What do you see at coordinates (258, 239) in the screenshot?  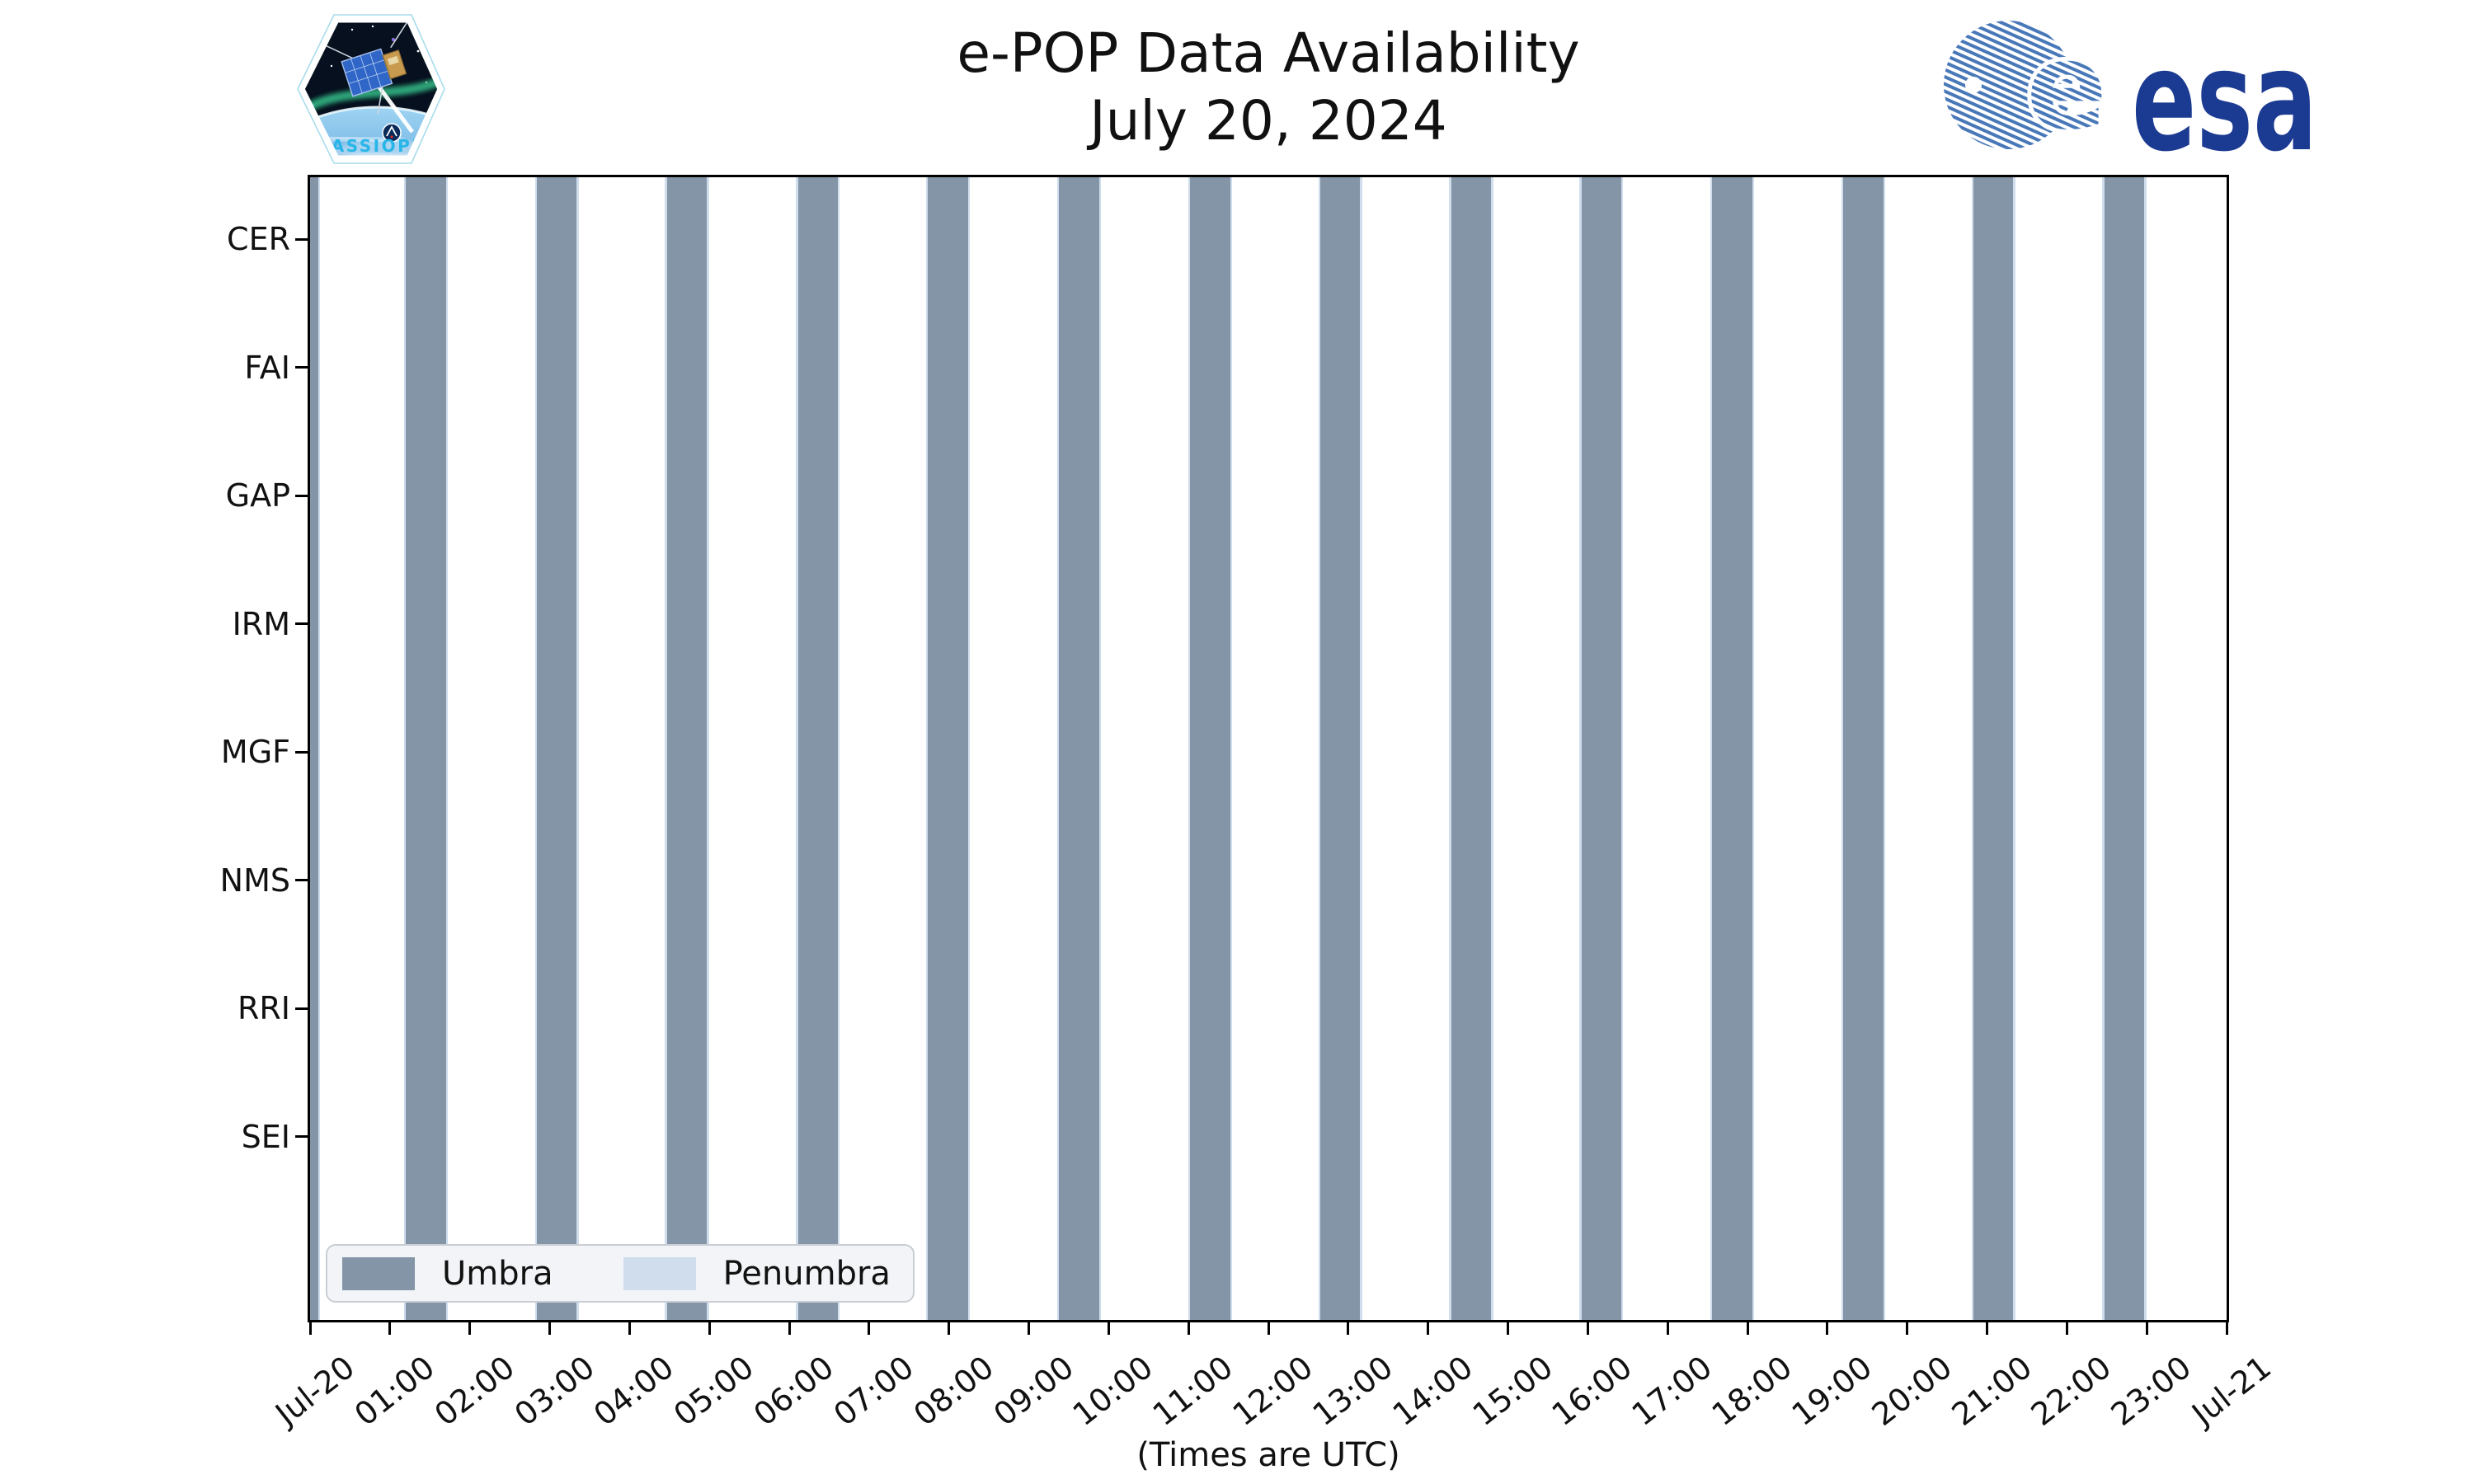 I see `y-tick-label-cer: CER` at bounding box center [258, 239].